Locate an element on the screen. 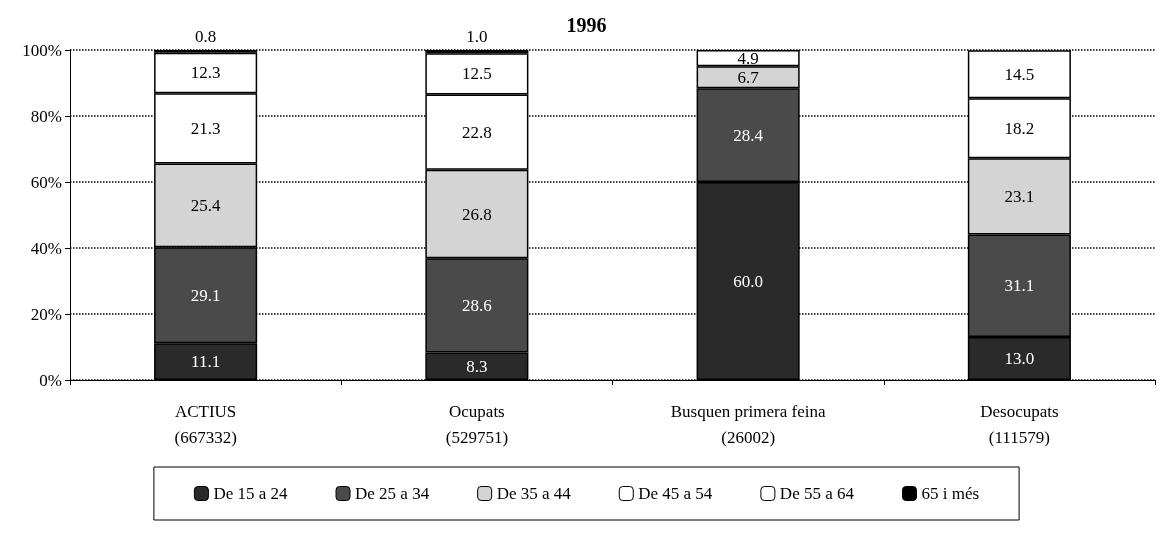  legend-label: De 35 a 44 is located at coordinates (534, 493).